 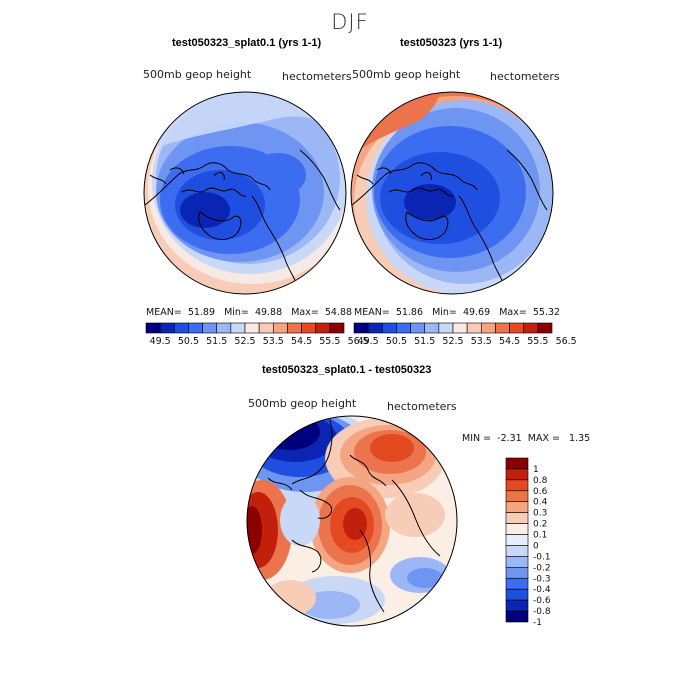 I want to click on coastline-a, so click(x=242, y=221).